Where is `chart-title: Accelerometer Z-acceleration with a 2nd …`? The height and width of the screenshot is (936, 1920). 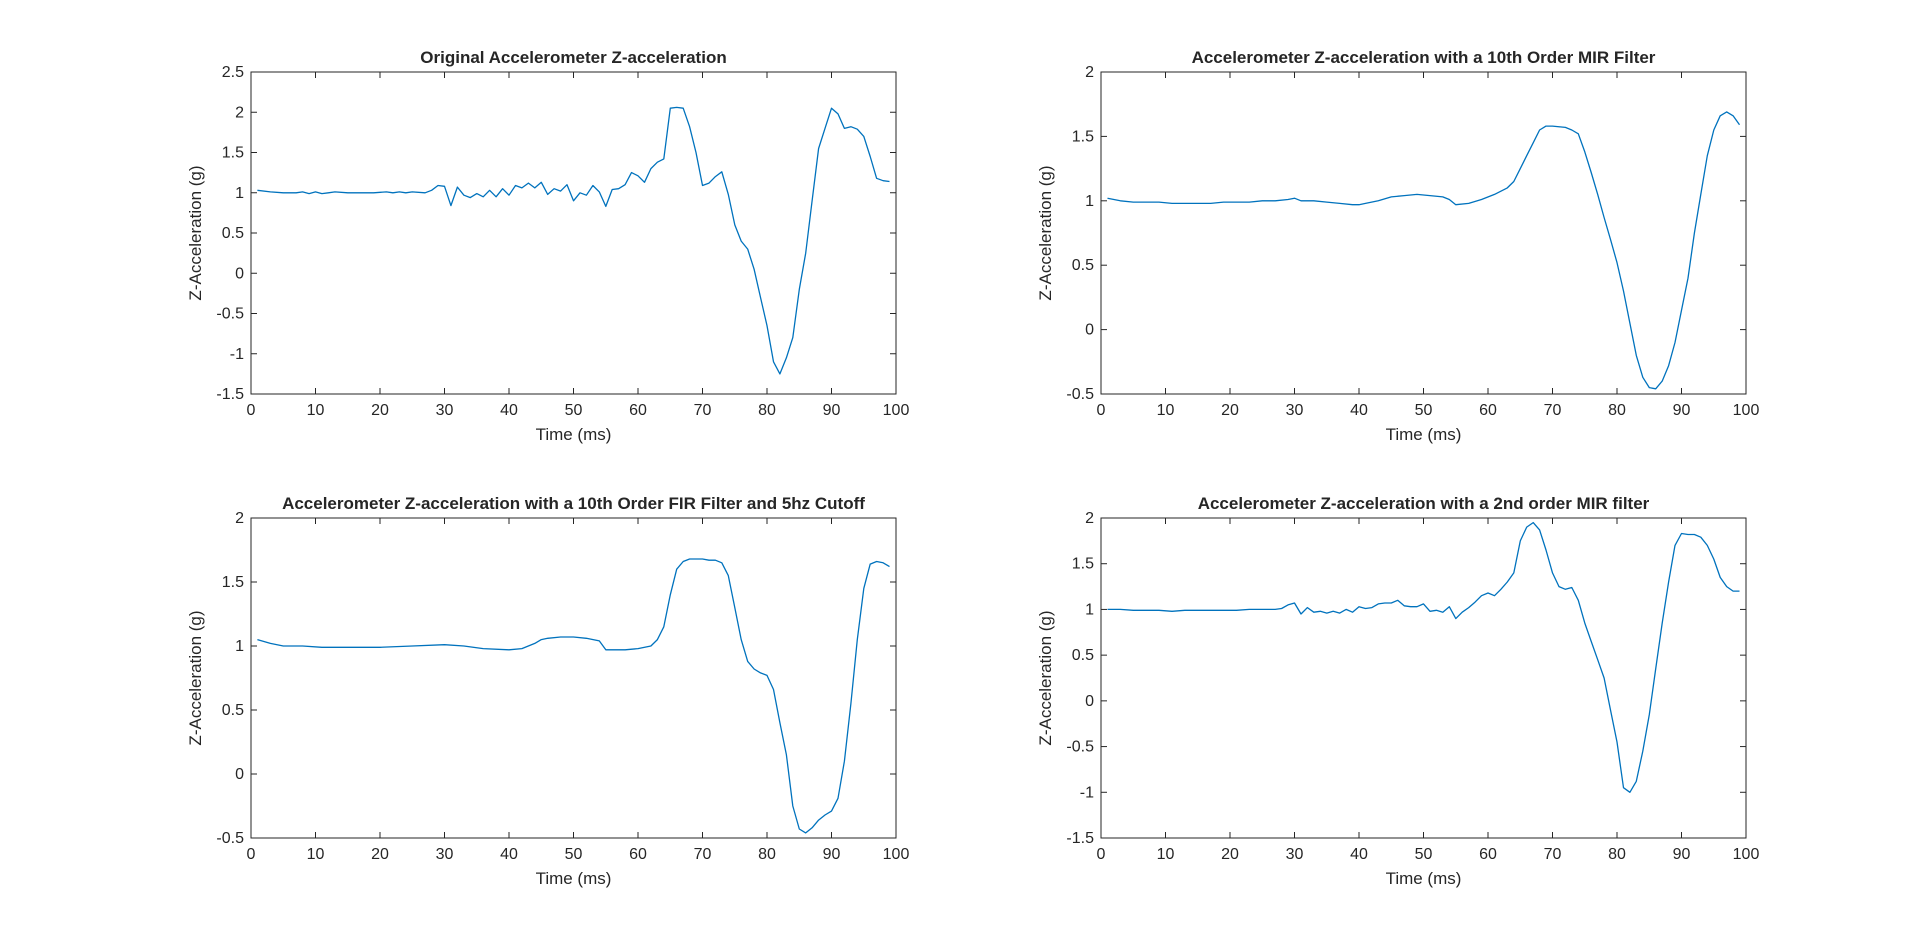 chart-title: Accelerometer Z-acceleration with a 2nd … is located at coordinates (1424, 503).